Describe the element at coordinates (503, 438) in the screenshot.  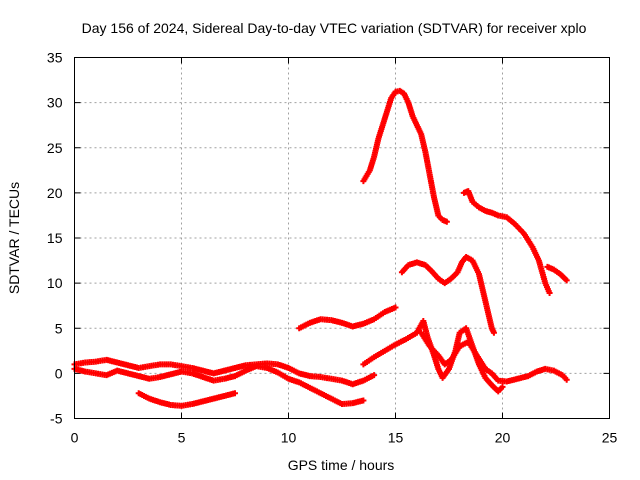
I see `x-tick-label: 20` at that location.